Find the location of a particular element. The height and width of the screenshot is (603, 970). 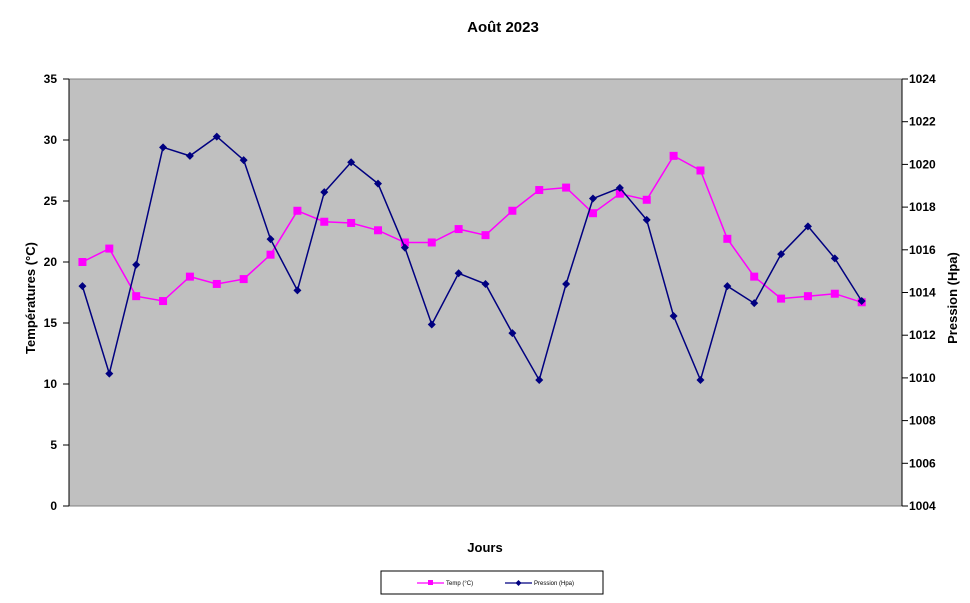

right-tick-label: 1004 is located at coordinates (922, 506).